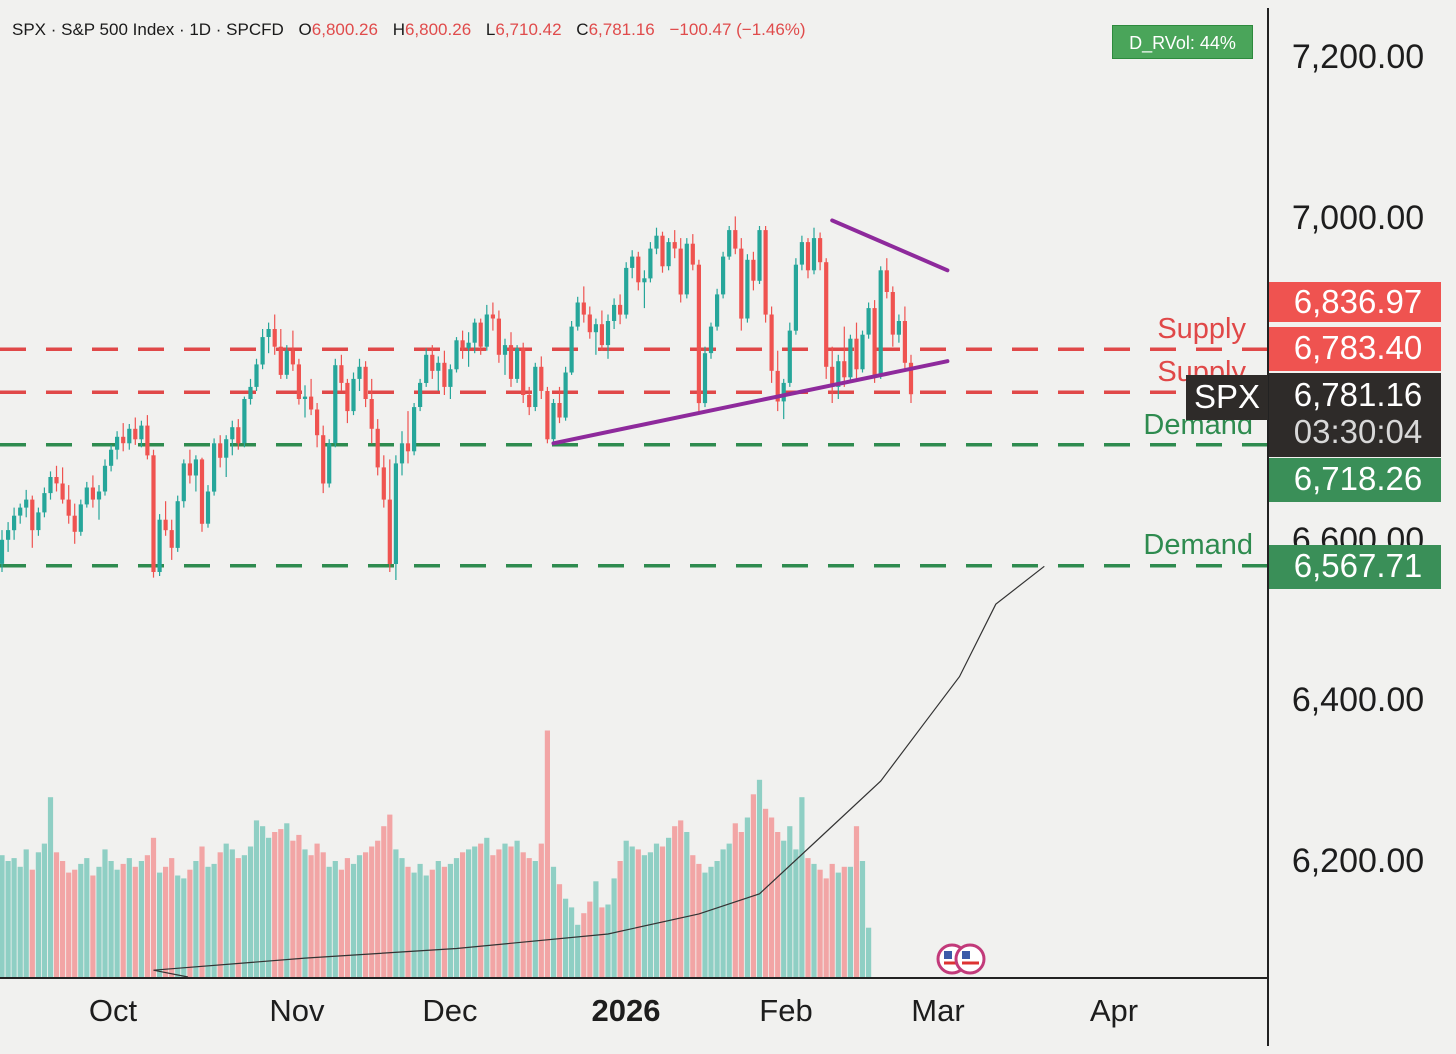 The image size is (1456, 1054). What do you see at coordinates (613, 1010) in the screenshot?
I see `time-axis: Oct Nov Dec 2026 Feb Mar Apr` at bounding box center [613, 1010].